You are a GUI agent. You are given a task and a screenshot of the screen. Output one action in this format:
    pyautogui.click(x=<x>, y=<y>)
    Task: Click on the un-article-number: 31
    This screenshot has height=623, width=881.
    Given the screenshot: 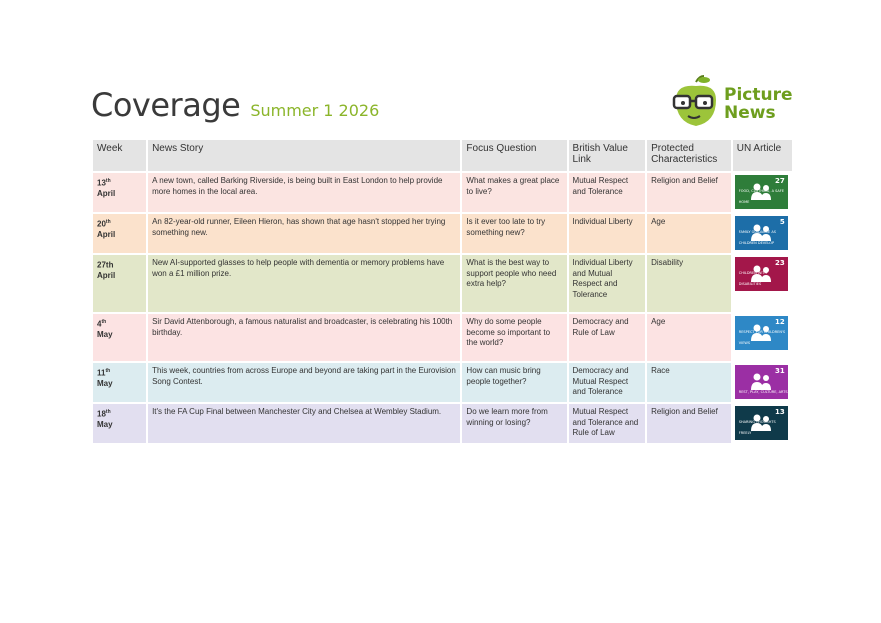 What is the action you would take?
    pyautogui.click(x=780, y=371)
    